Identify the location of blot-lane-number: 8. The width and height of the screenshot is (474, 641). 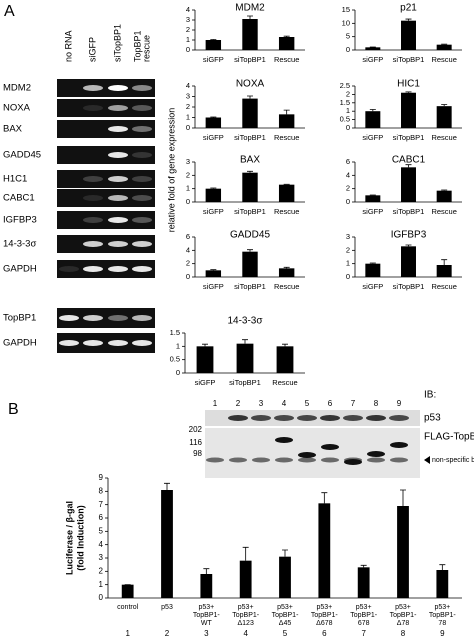
(376, 403).